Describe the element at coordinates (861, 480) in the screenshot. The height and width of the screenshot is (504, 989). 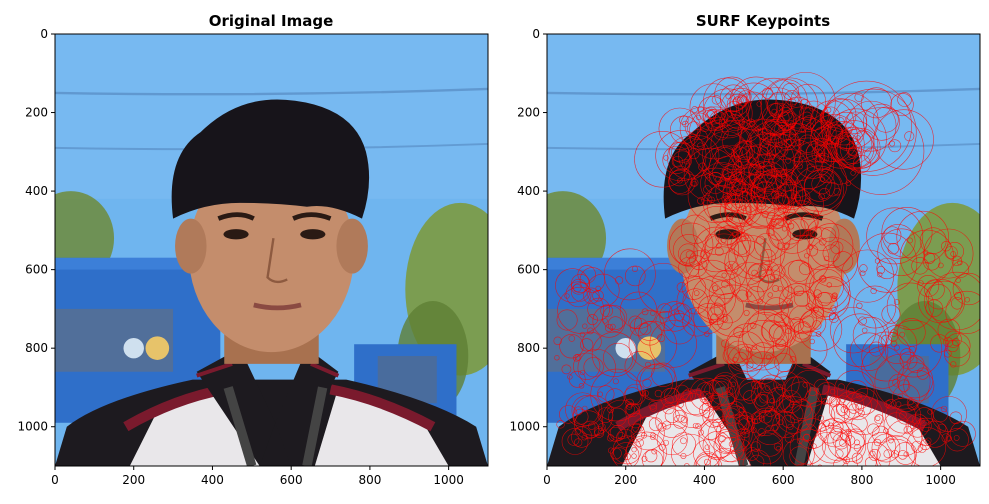
I see `x-tick-label-2-800: 800` at that location.